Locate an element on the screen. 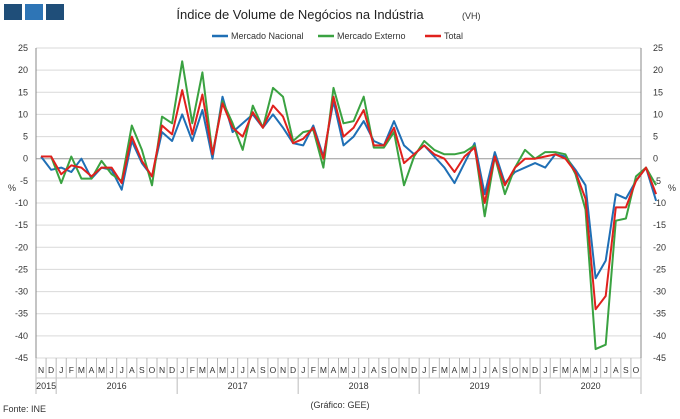  logo is located at coordinates (34, 12).